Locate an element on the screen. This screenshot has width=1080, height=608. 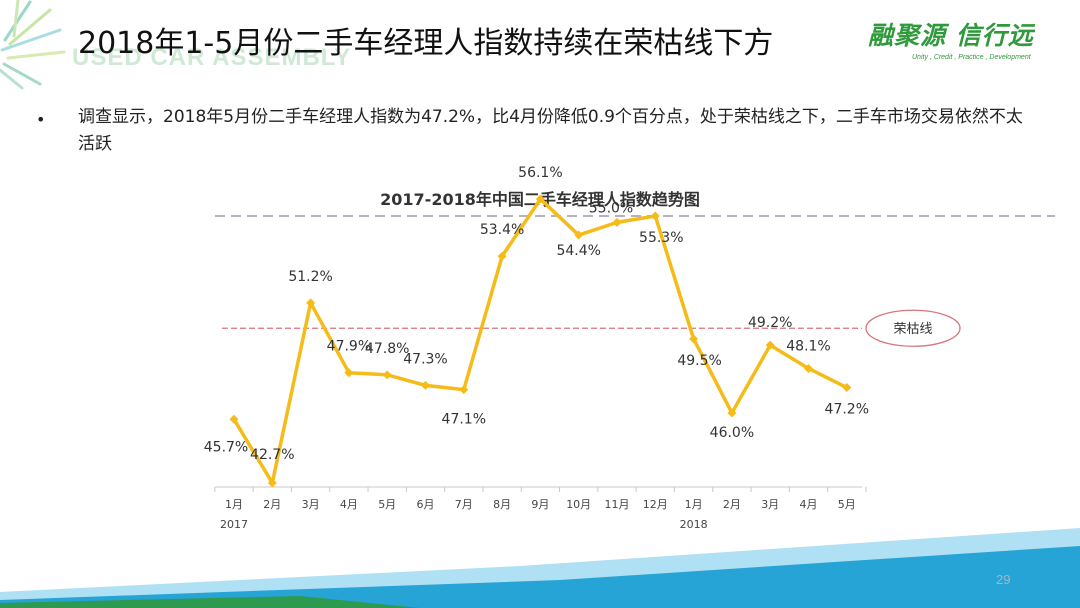
threshold-callout is located at coordinates (913, 328).